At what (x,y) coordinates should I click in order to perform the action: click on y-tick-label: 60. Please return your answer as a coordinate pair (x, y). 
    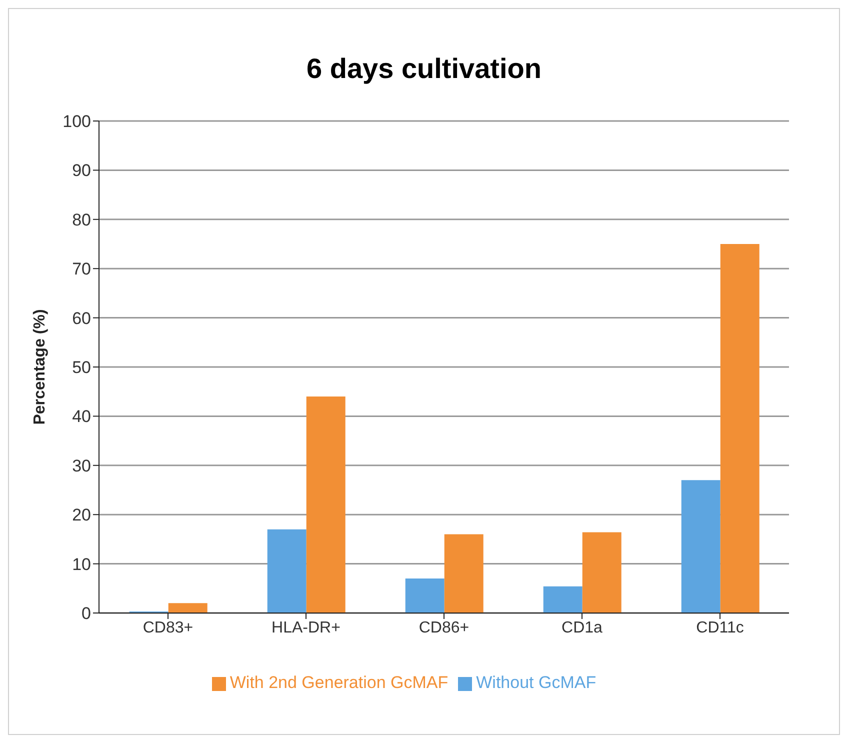
    Looking at the image, I should click on (81, 318).